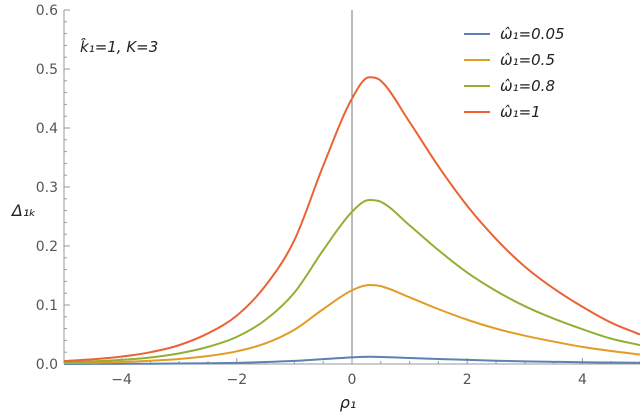 This screenshot has width=640, height=416. What do you see at coordinates (47, 11) in the screenshot?
I see `y-tick-label: 0.6` at bounding box center [47, 11].